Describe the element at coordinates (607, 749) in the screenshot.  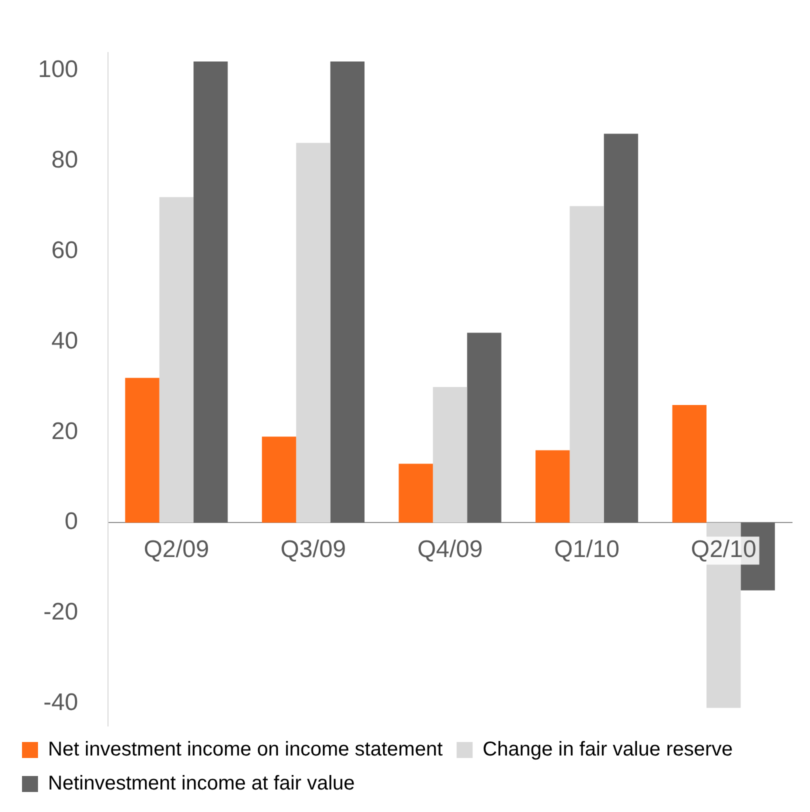
I see `legend-label: Change in fair value reserve` at that location.